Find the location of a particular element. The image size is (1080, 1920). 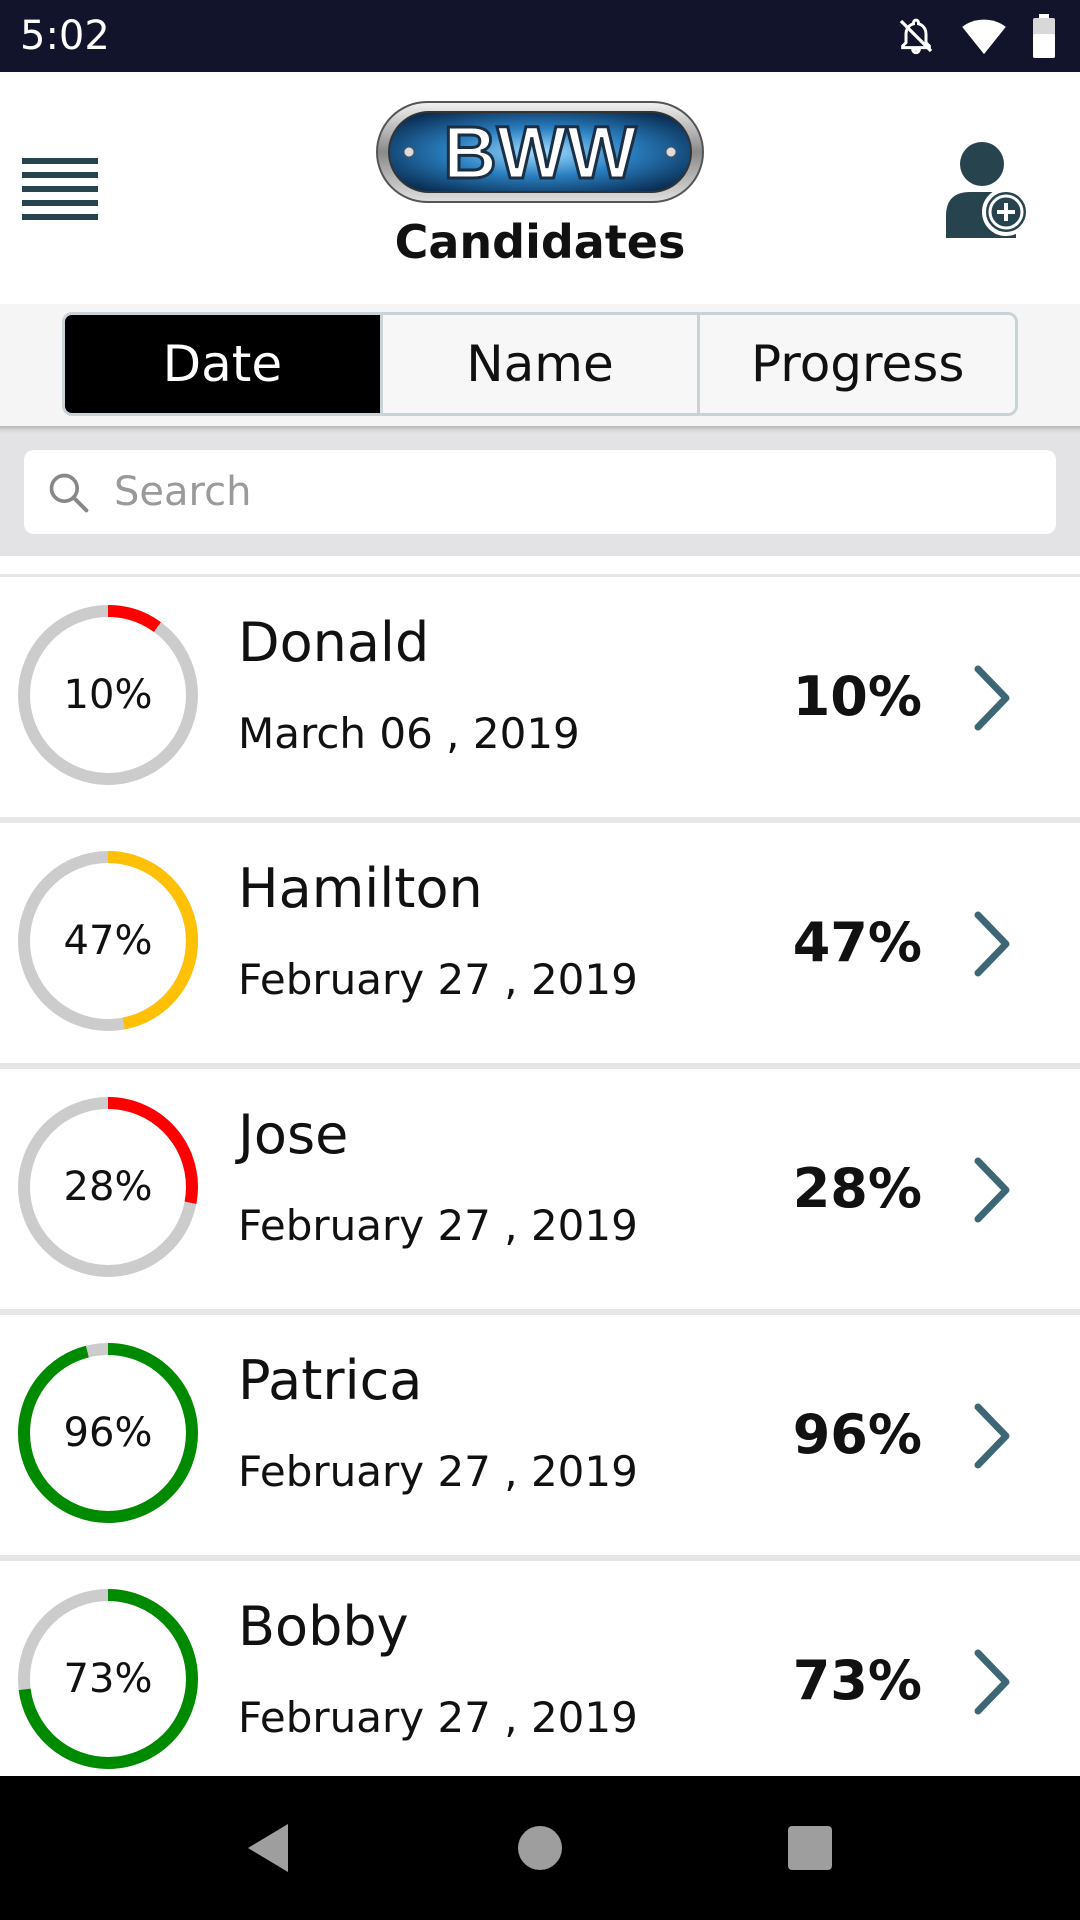

app-header: BWW Candidates is located at coordinates (540, 188).